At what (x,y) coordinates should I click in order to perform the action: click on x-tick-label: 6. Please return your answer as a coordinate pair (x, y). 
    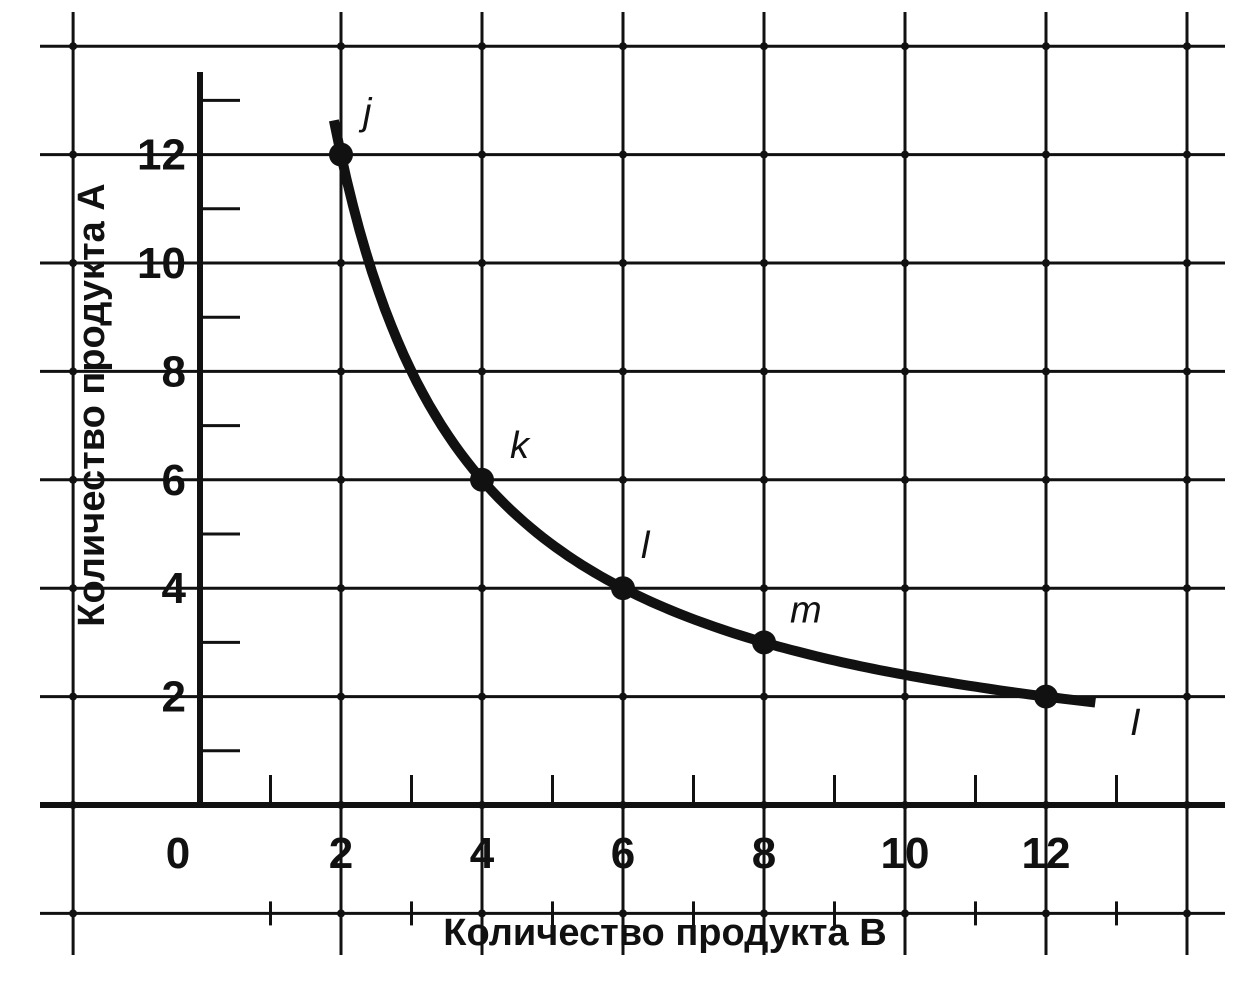
    Looking at the image, I should click on (623, 853).